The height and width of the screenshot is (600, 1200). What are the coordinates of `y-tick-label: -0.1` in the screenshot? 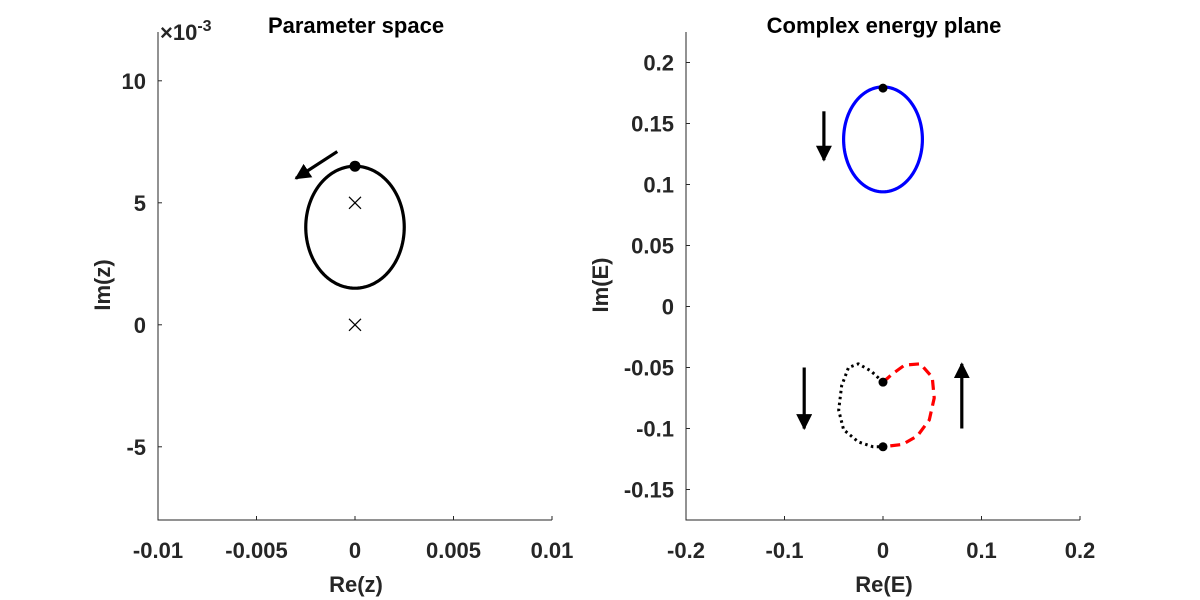 It's located at (655, 429).